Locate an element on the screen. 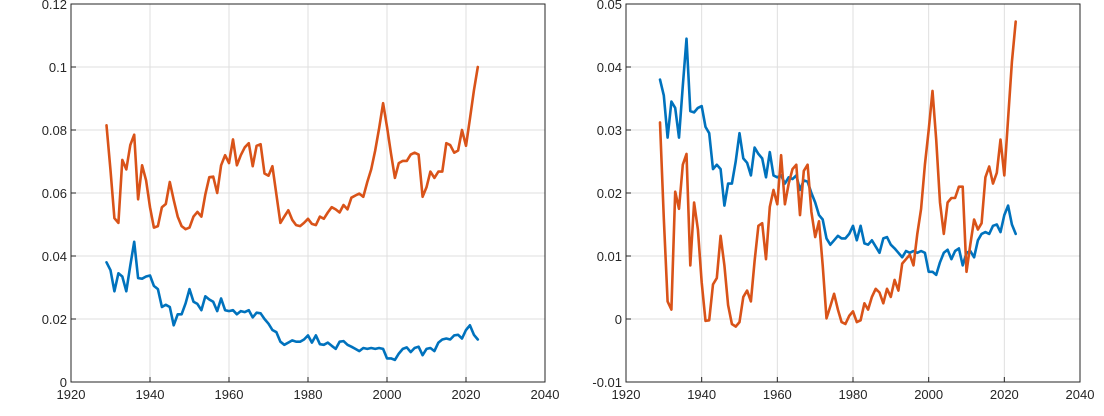 Image resolution: width=1104 pixels, height=416 pixels. chart-left-y-tick-label: 0.12 is located at coordinates (54, 6).